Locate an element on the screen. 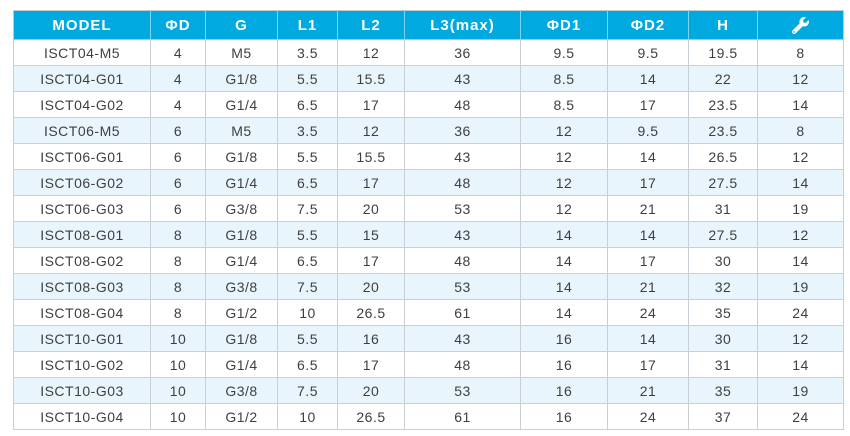 The width and height of the screenshot is (850, 436). cell-l3max: 36 is located at coordinates (462, 130).